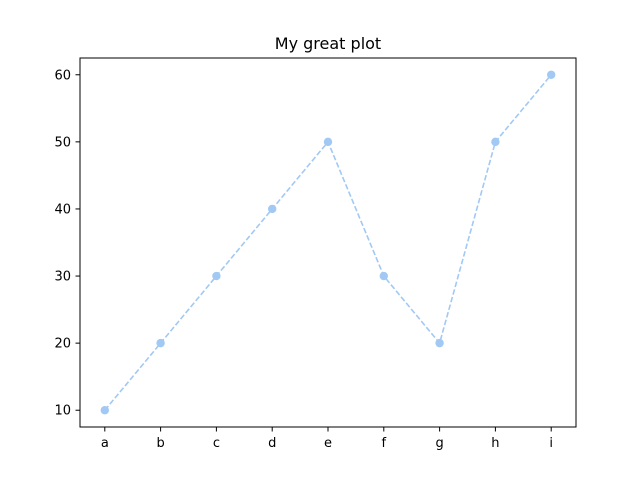 This screenshot has height=480, width=640. What do you see at coordinates (105, 410) in the screenshot?
I see `data-point-a` at bounding box center [105, 410].